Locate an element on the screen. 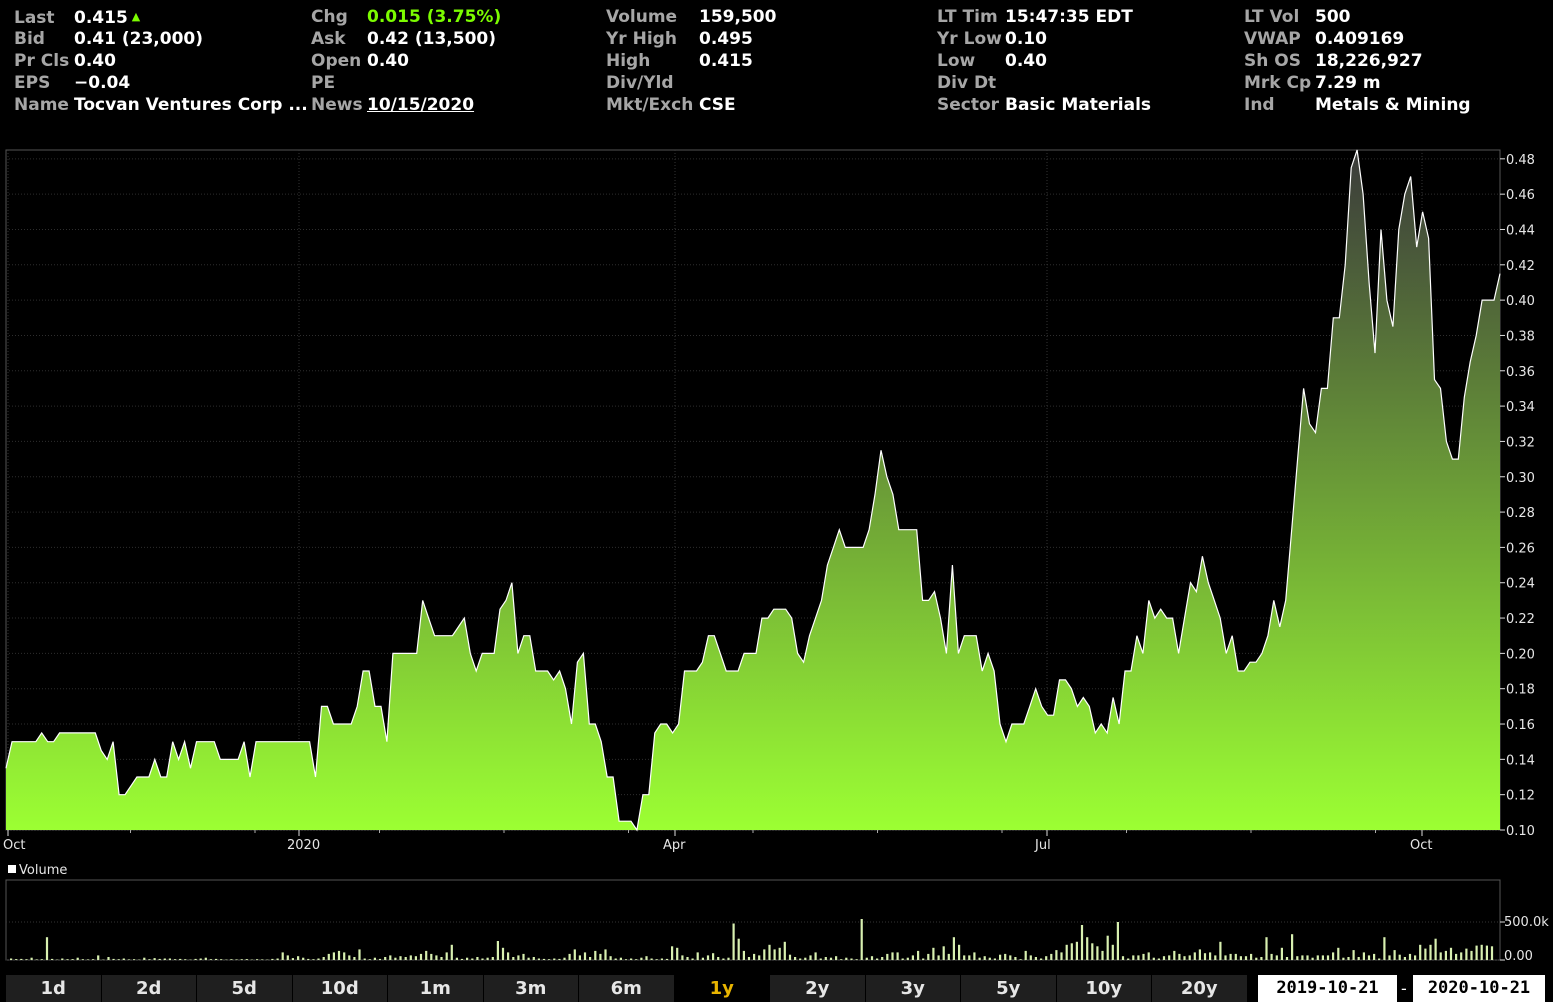 The width and height of the screenshot is (1553, 1002). y-tick-label: 0.42 is located at coordinates (1520, 266).